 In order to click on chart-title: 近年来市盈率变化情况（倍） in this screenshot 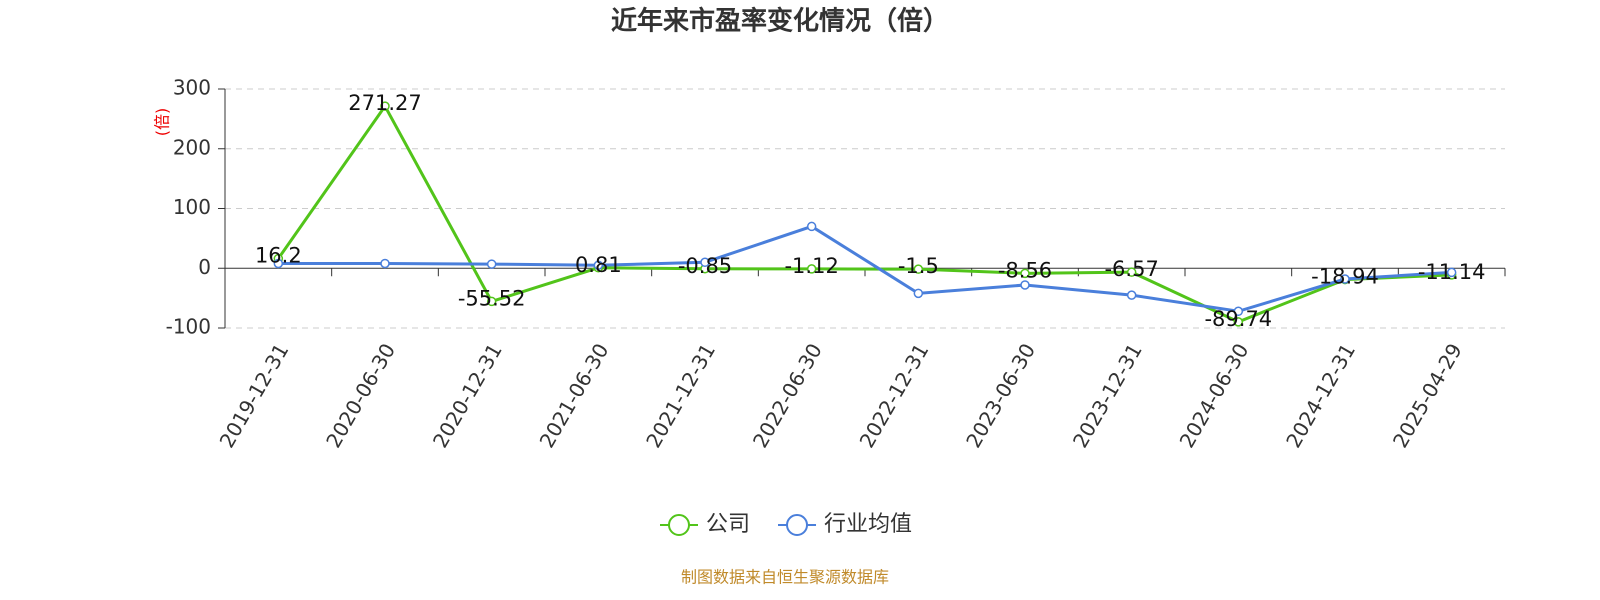, I will do `click(780, 21)`.